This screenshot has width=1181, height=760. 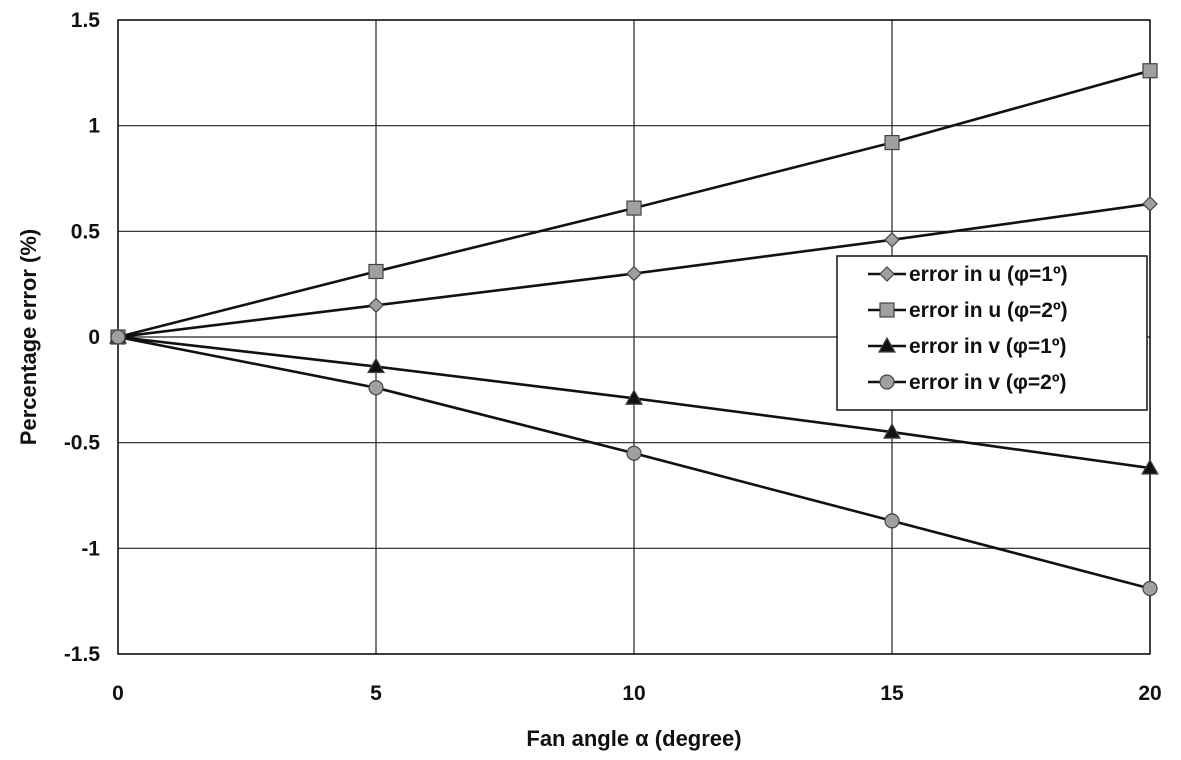 I want to click on legend-label: error in v (φ=1º), so click(x=988, y=346).